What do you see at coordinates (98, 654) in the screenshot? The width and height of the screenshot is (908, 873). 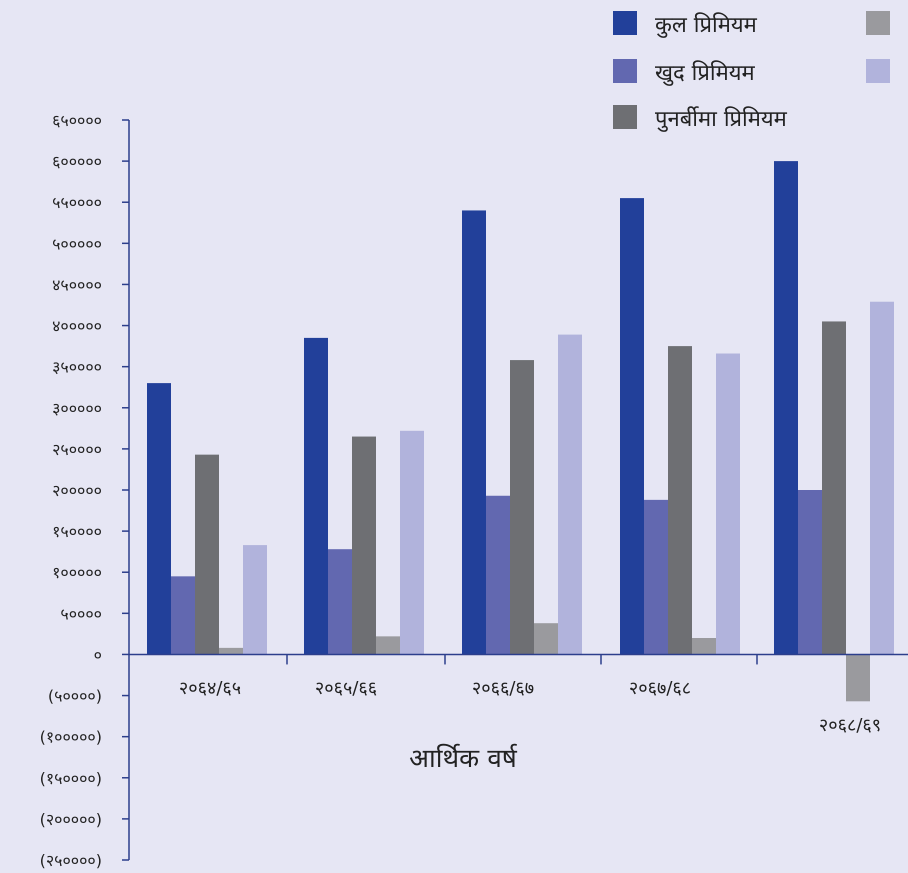 I see `y-tick-label: ०` at bounding box center [98, 654].